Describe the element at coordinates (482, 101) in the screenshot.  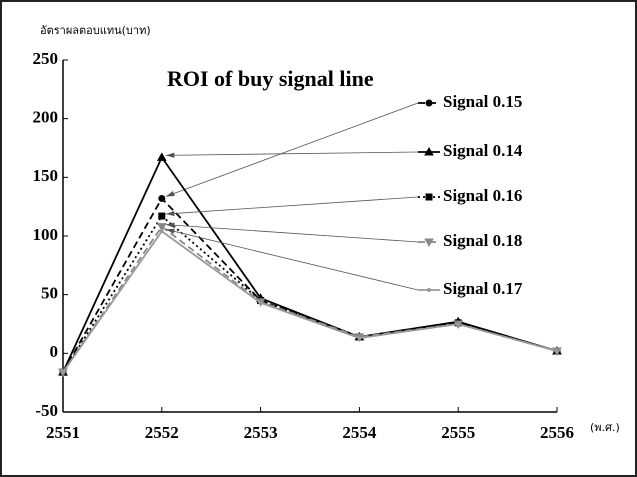
I see `legend-label: Signal 0.15` at that location.